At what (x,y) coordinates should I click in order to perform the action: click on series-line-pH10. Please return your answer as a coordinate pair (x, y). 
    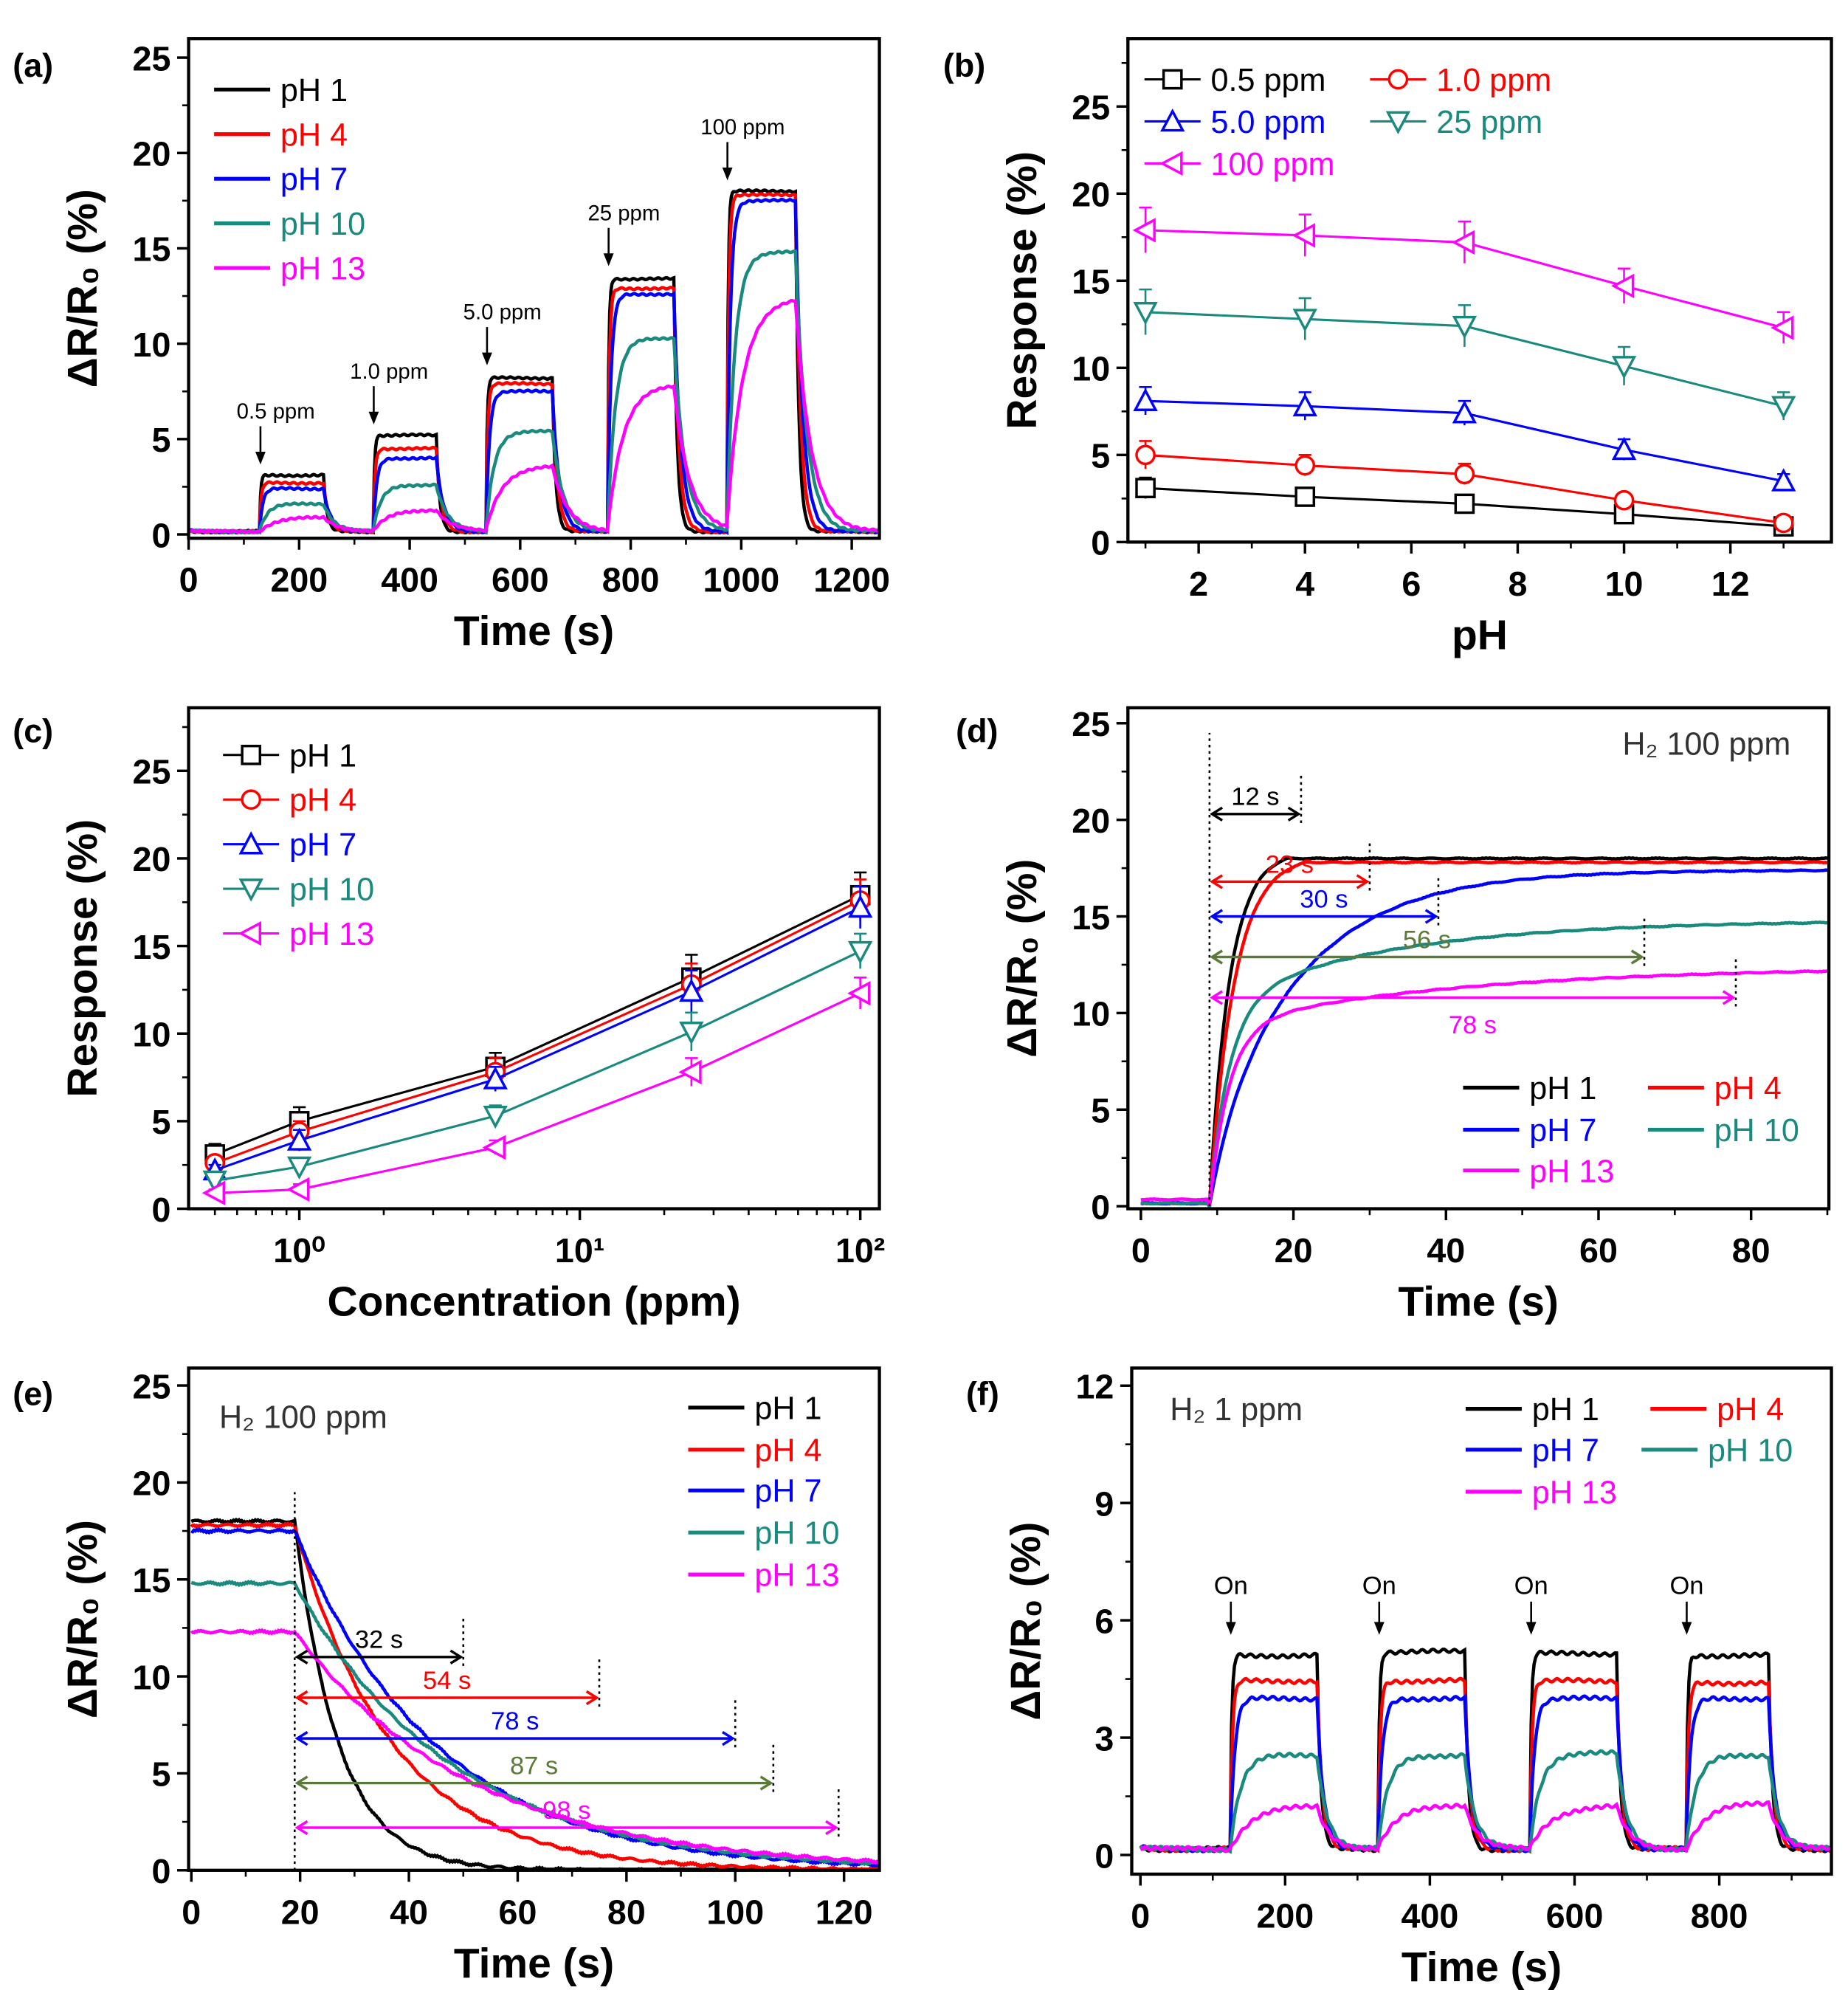
    Looking at the image, I should click on (1485, 1801).